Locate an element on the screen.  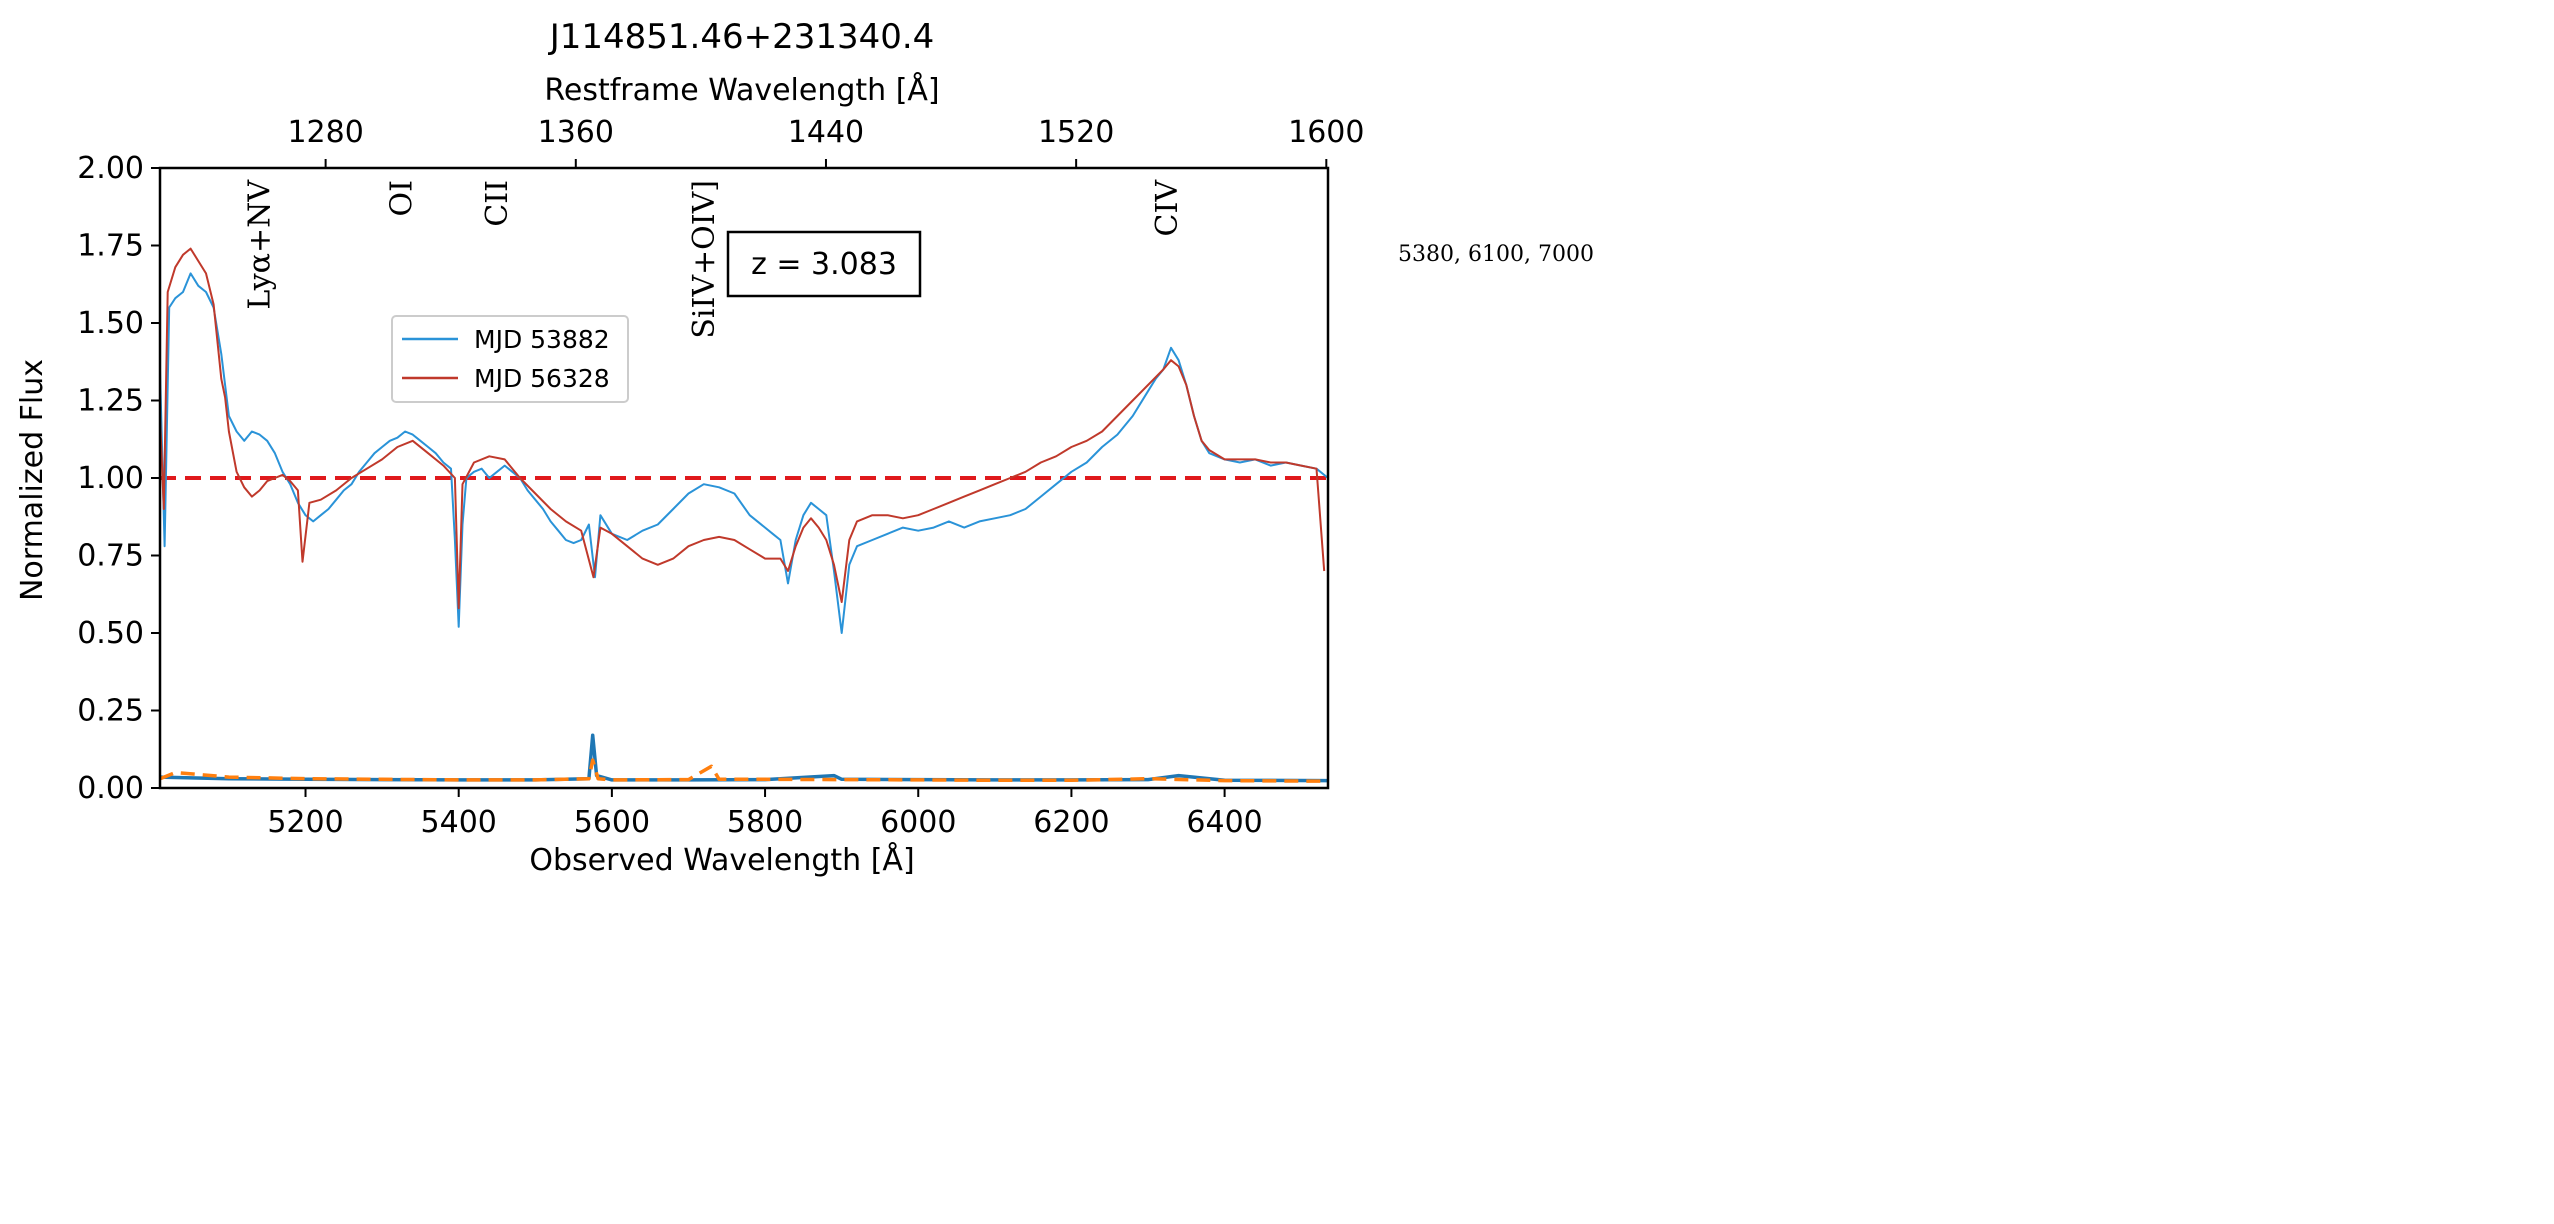
legend-label-1: MJD 53882 is located at coordinates (542, 339).